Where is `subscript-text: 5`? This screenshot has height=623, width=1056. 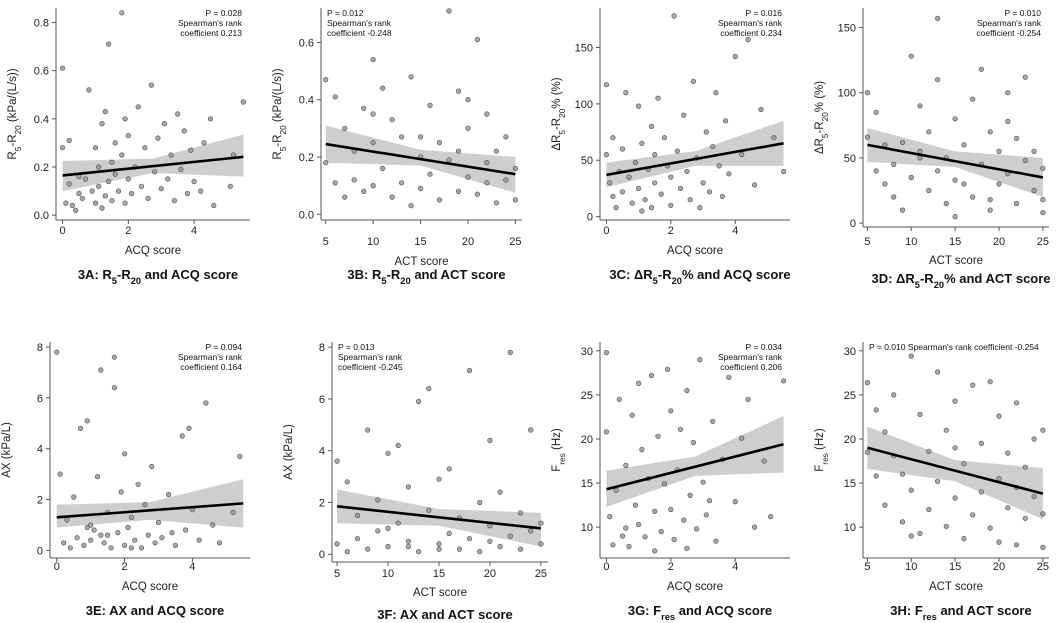
subscript-text: 5 is located at coordinates (825, 135).